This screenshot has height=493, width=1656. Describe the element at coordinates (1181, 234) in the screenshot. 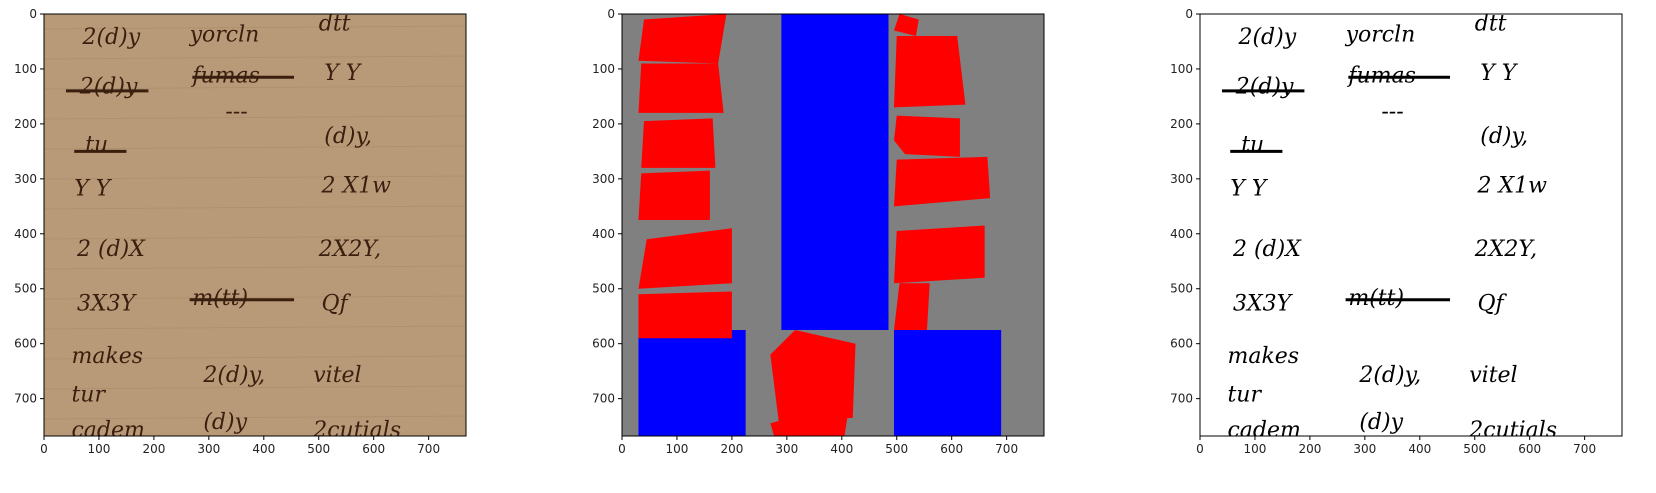

I see `binary-ytick-label: 400` at that location.